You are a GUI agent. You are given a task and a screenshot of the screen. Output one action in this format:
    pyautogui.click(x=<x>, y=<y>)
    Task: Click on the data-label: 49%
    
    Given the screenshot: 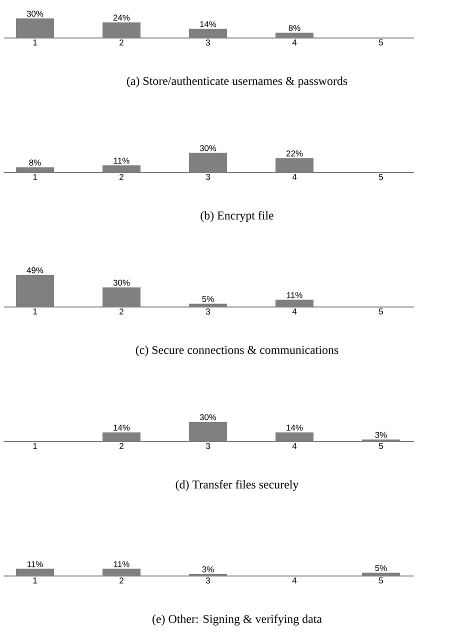 What is the action you would take?
    pyautogui.click(x=35, y=270)
    